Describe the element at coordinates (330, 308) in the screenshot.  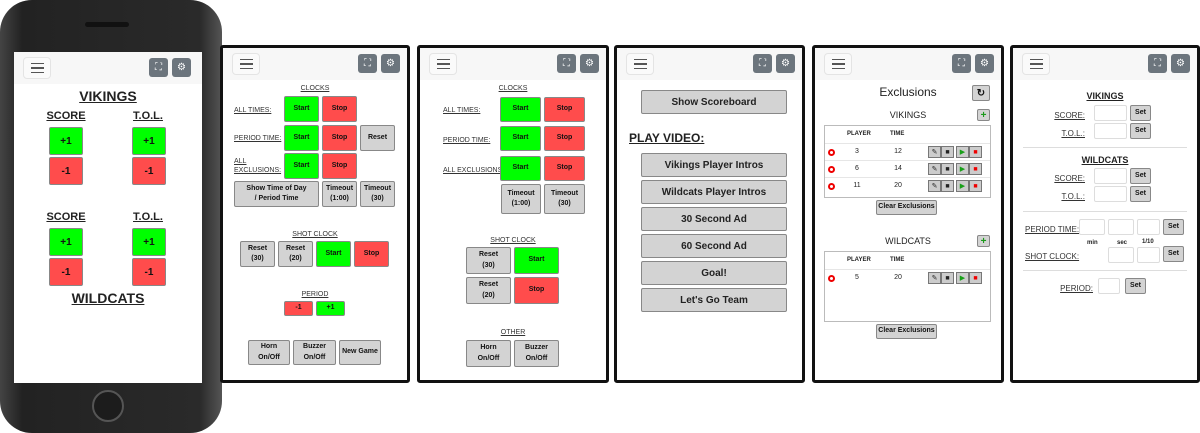
I see `period-plus: +1` at that location.